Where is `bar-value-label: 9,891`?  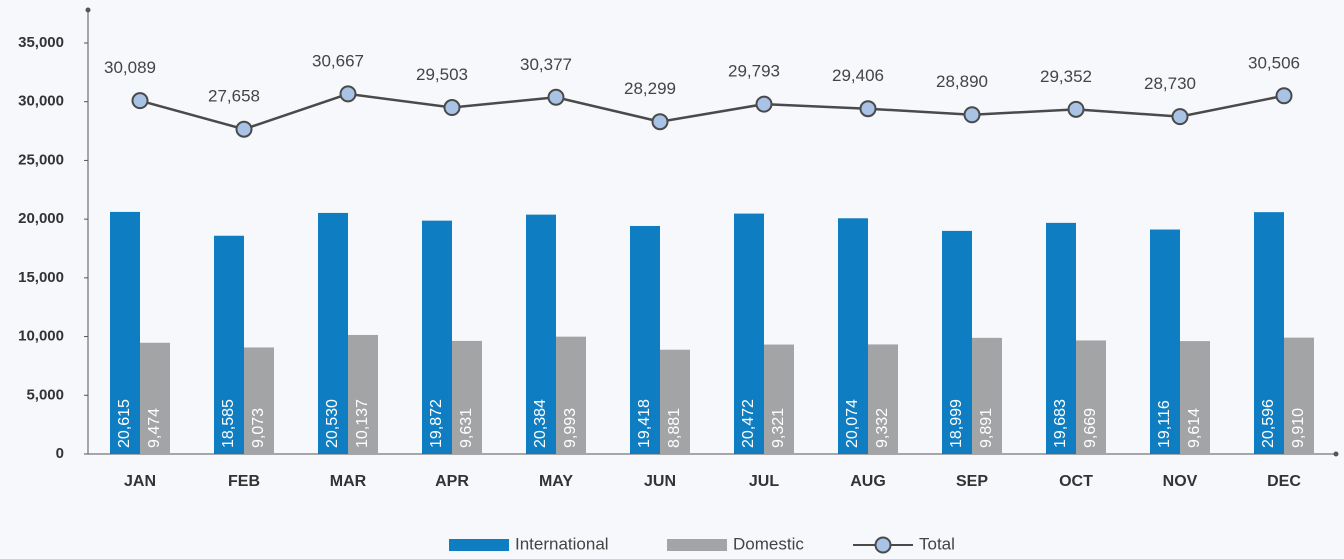 bar-value-label: 9,891 is located at coordinates (986, 428).